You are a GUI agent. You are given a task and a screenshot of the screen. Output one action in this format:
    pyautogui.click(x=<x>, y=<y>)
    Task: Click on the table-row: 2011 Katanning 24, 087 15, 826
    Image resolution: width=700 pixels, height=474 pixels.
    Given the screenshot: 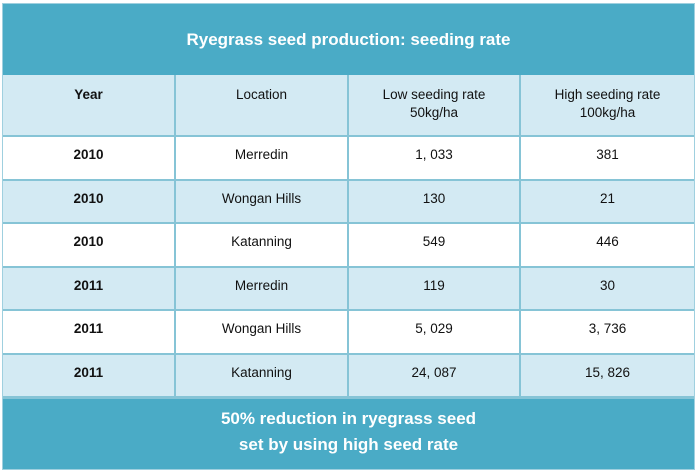 What is the action you would take?
    pyautogui.click(x=348, y=375)
    